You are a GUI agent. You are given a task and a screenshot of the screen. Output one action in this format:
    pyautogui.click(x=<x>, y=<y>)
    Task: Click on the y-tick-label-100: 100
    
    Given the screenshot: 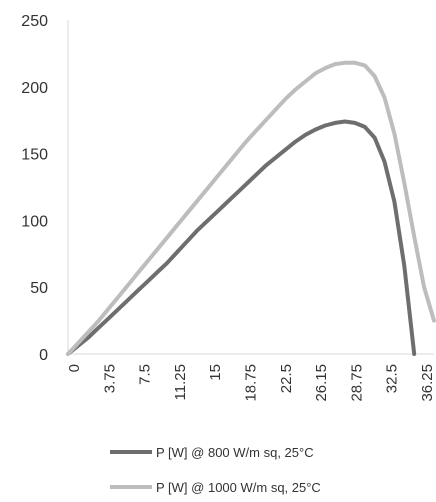 What is the action you would take?
    pyautogui.click(x=34, y=221)
    